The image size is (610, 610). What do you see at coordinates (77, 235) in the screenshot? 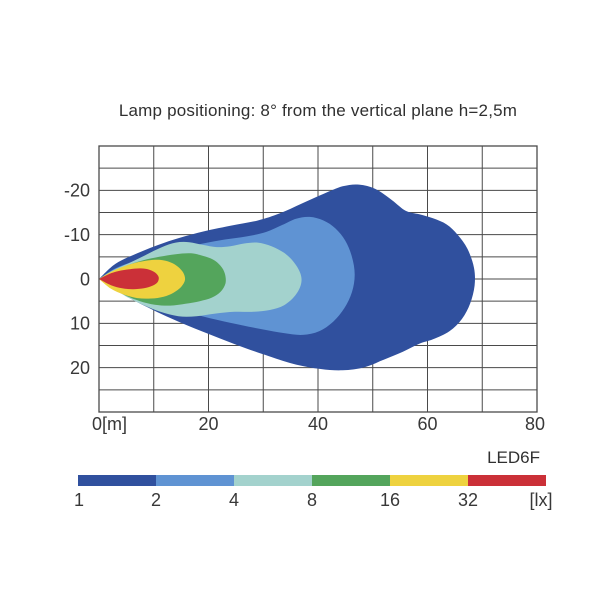
I see `y-axis-label--10: -10` at bounding box center [77, 235].